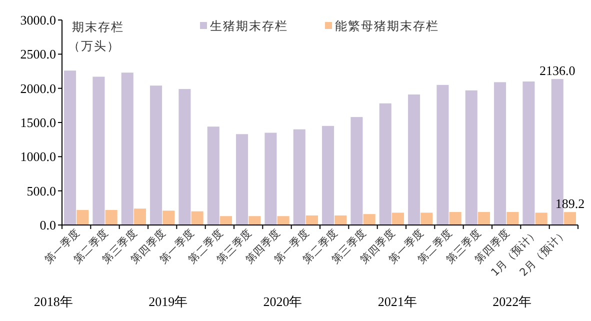 This screenshot has height=321, width=591. I want to click on y-tick-label: 3000.0, so click(38, 20).